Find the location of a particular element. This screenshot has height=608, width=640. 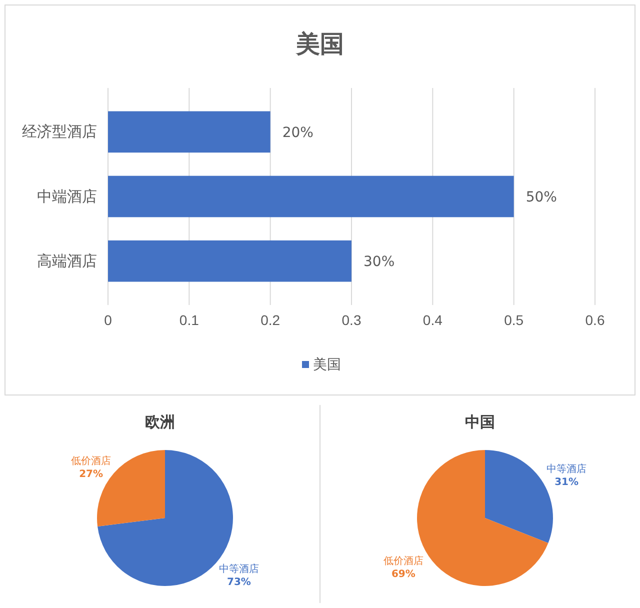

y-tick-label: 高端酒店 is located at coordinates (67, 261).